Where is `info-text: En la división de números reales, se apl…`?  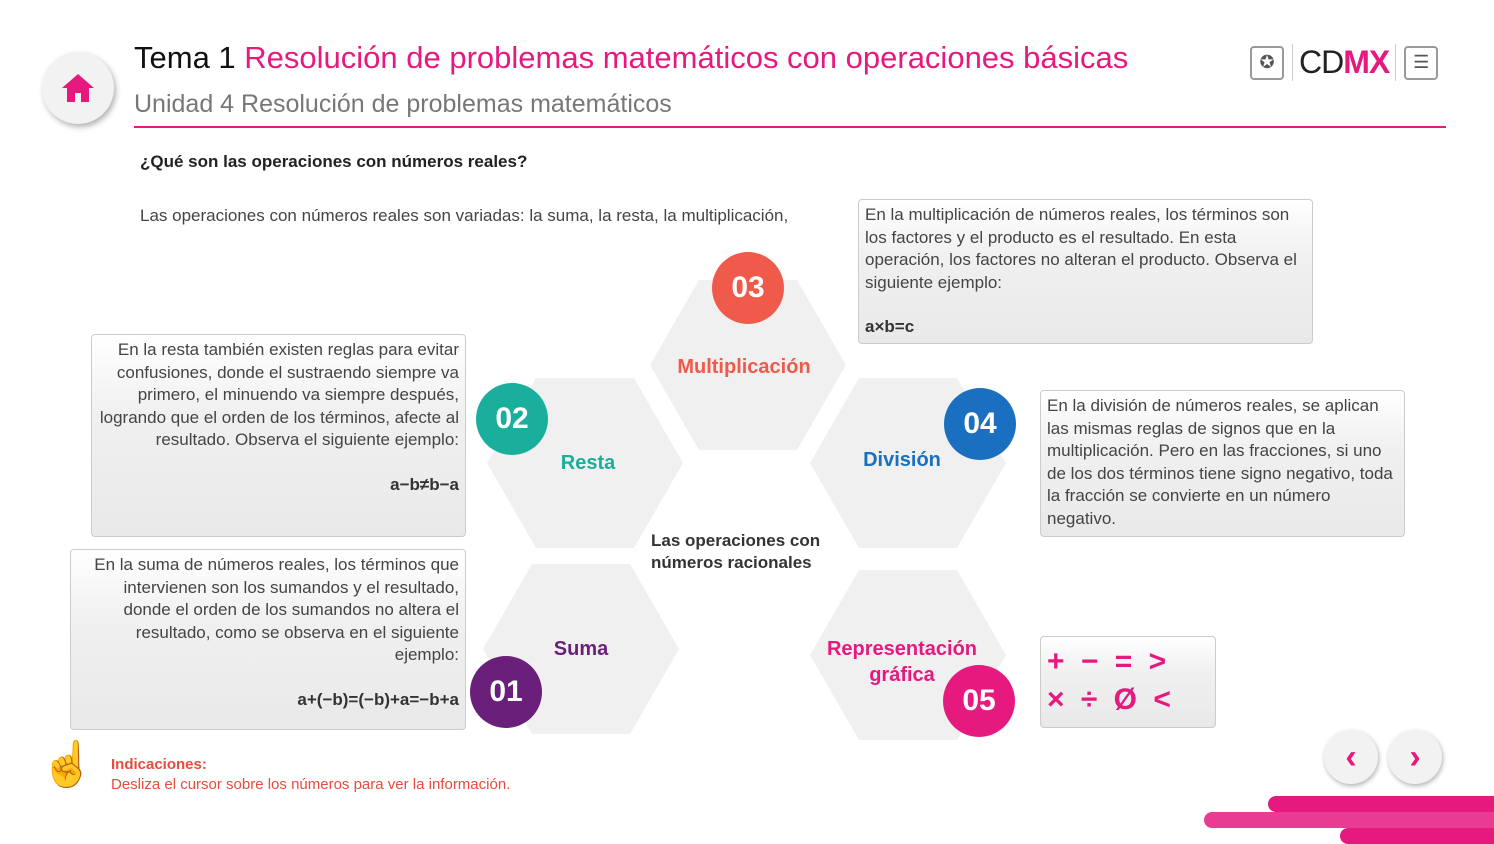
info-text: En la división de números reales, se apl… is located at coordinates (1220, 462).